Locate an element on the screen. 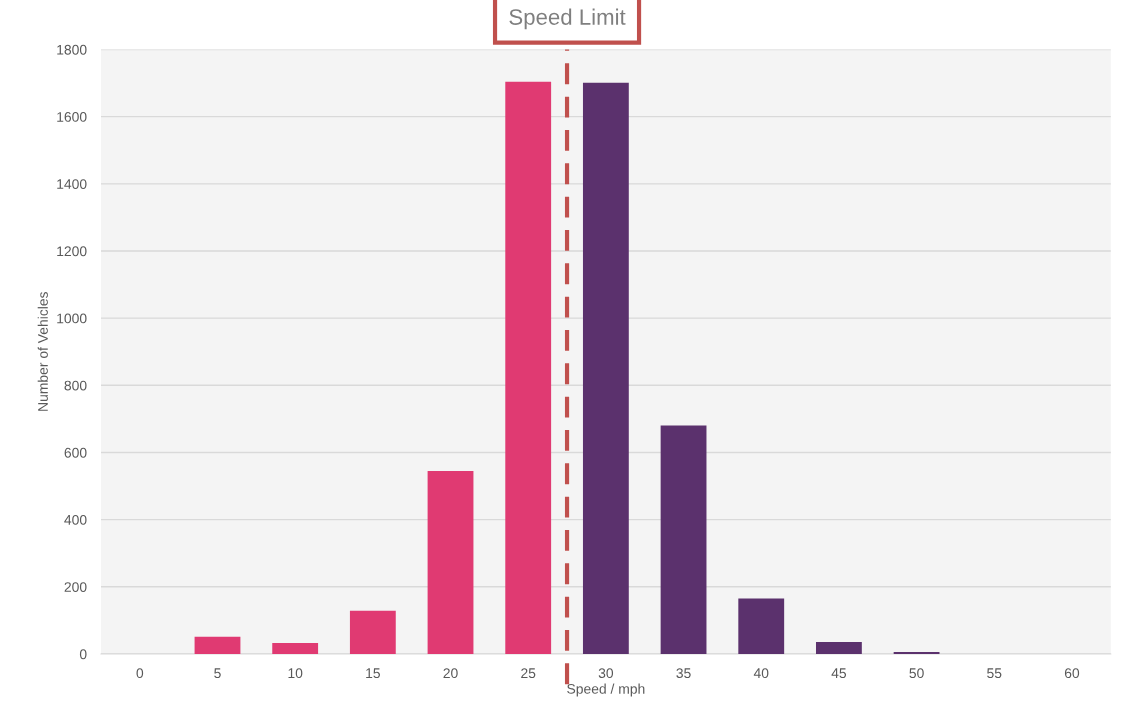 The height and width of the screenshot is (707, 1122). y-tick-label: 400 is located at coordinates (75, 519).